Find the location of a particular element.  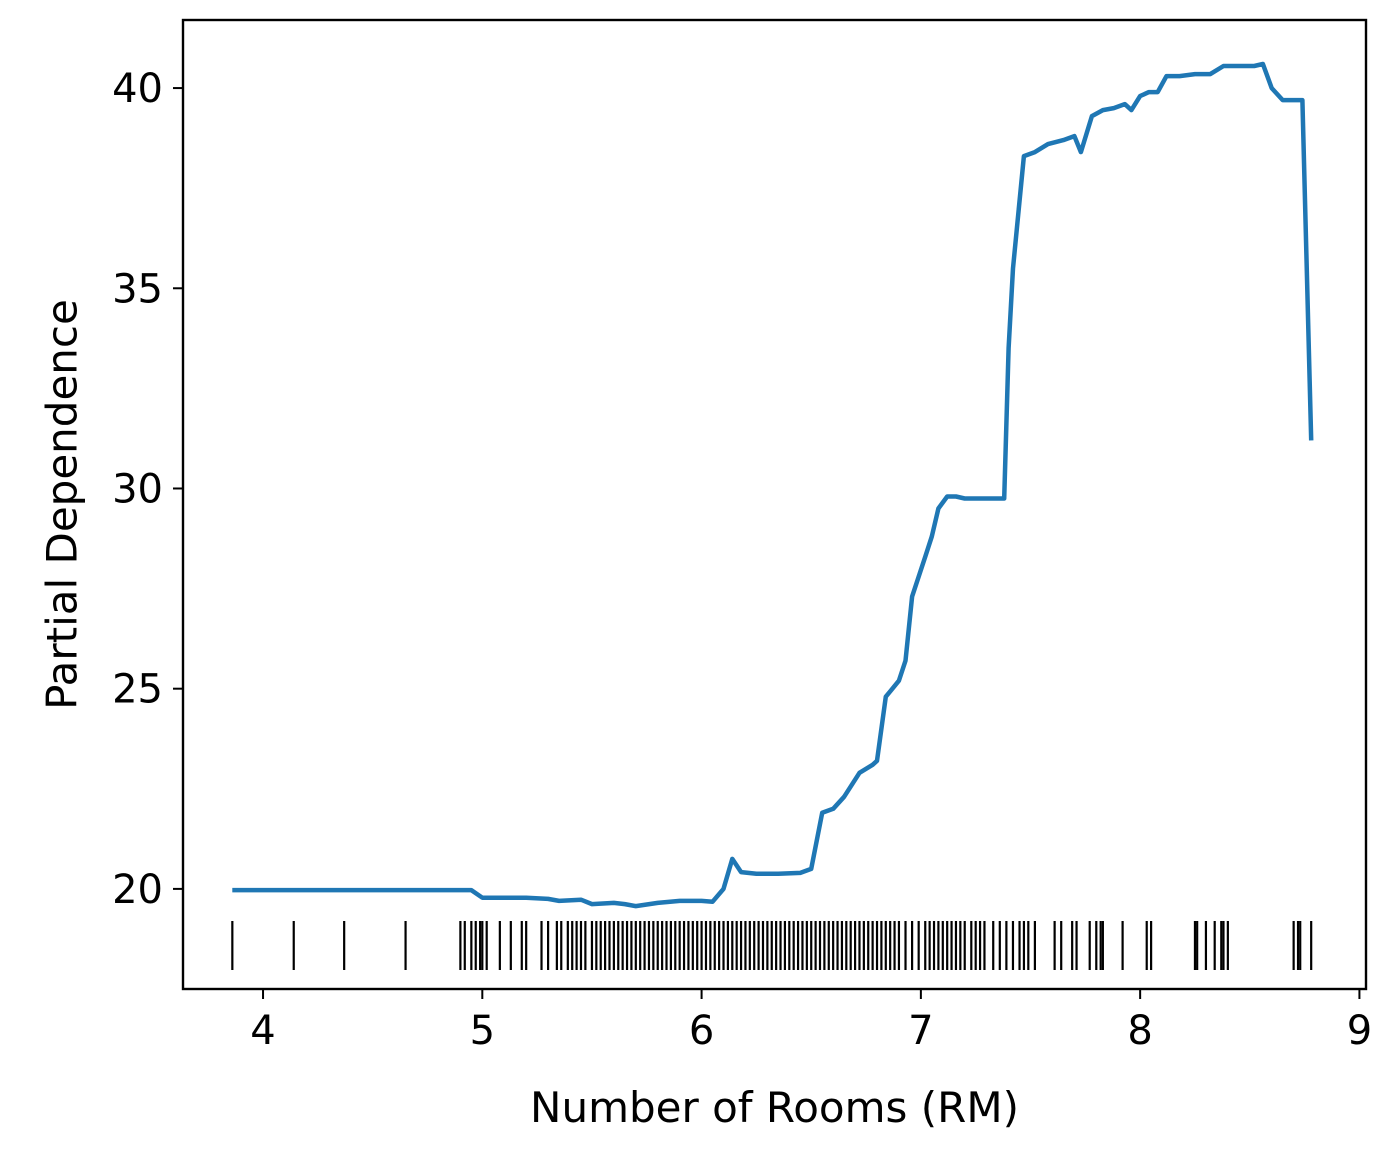

x-axis: 4 5 6 7 8 9 is located at coordinates (811, 1021).